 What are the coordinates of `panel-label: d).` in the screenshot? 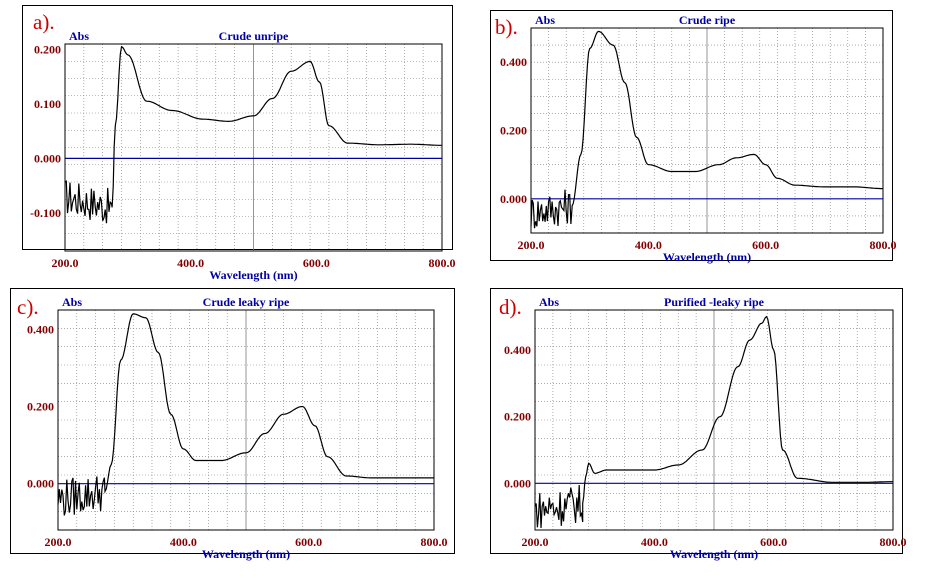 It's located at (510, 307).